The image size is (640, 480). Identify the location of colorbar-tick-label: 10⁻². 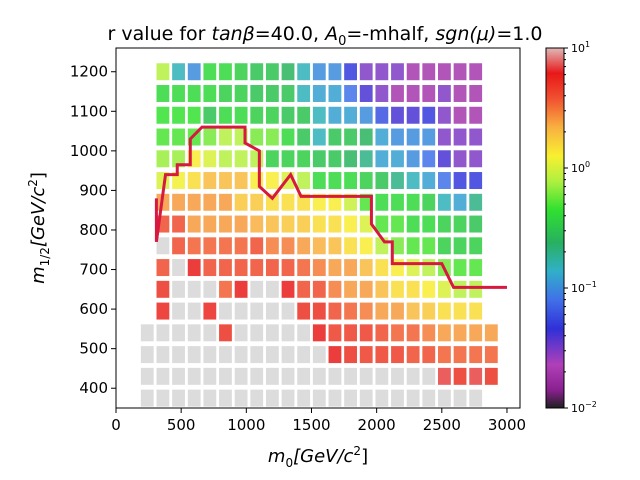
(584, 407).